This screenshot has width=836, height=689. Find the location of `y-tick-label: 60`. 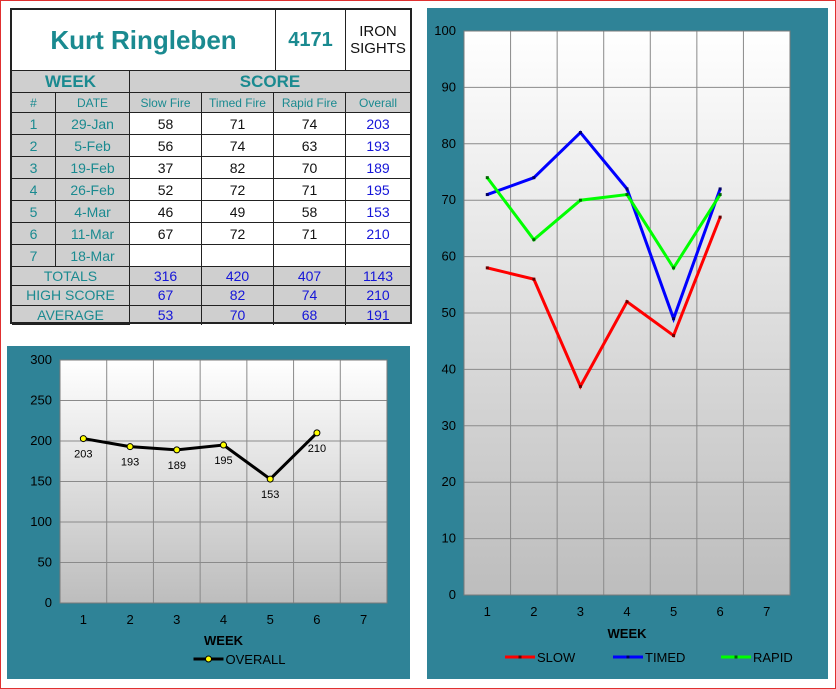

y-tick-label: 60 is located at coordinates (449, 256).